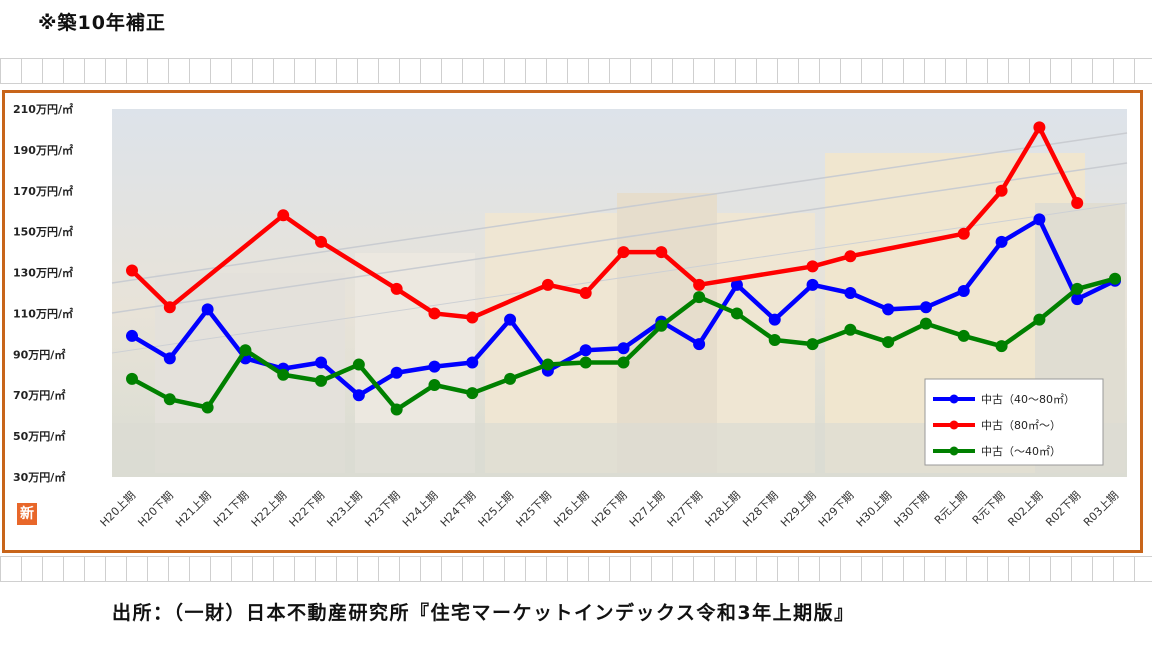 The width and height of the screenshot is (1152, 648). What do you see at coordinates (193, 509) in the screenshot?
I see `x-tick-label: H21上期` at bounding box center [193, 509].